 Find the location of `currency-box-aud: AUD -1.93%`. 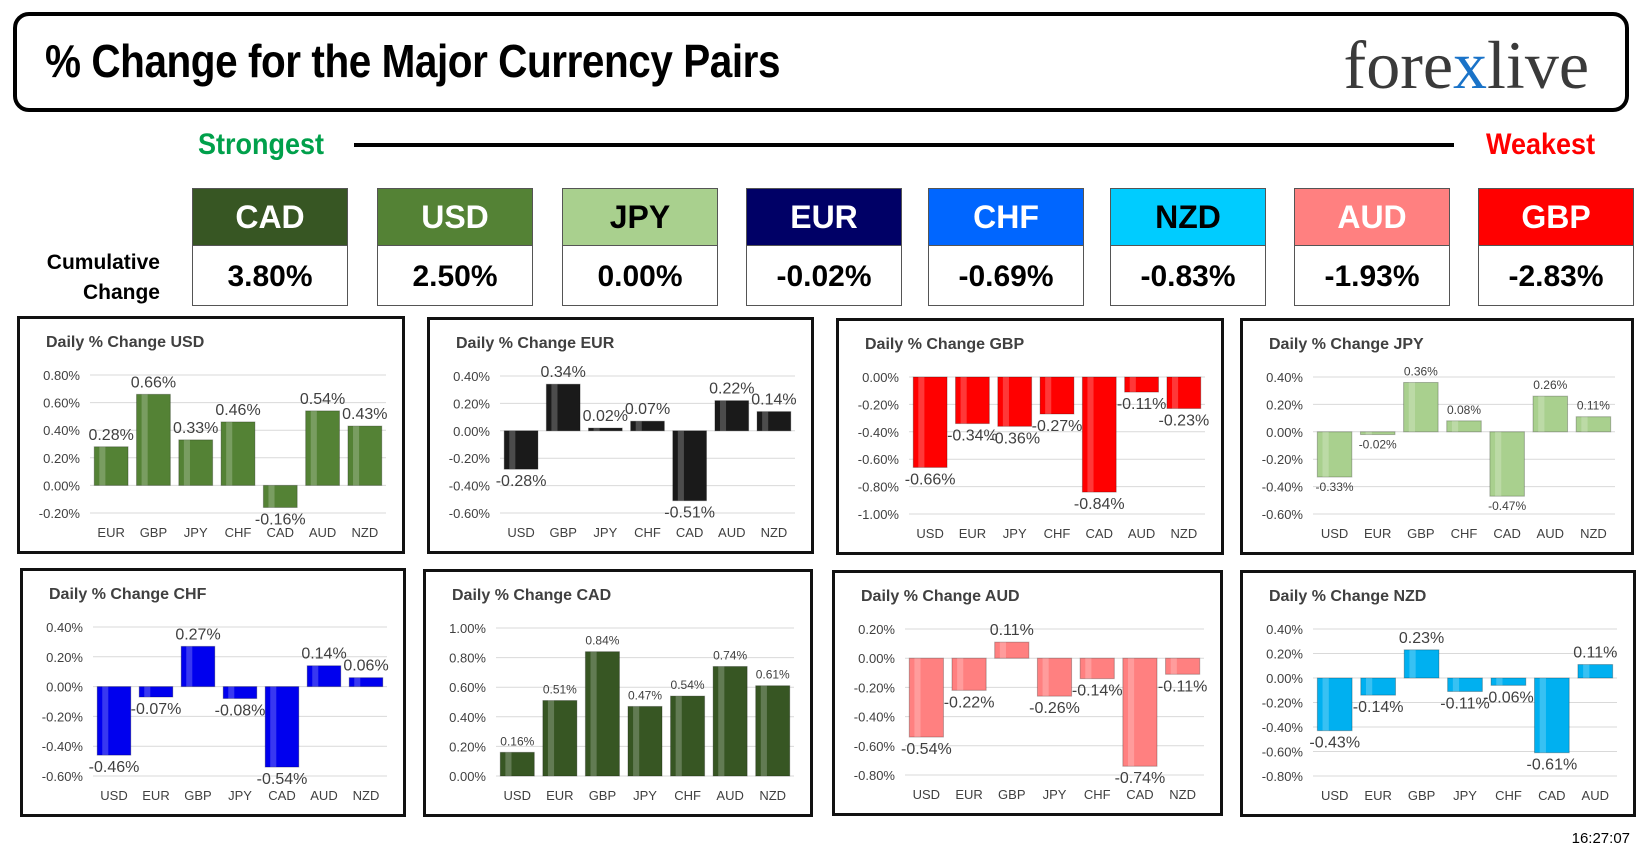

currency-box-aud: AUD -1.93% is located at coordinates (1372, 247).